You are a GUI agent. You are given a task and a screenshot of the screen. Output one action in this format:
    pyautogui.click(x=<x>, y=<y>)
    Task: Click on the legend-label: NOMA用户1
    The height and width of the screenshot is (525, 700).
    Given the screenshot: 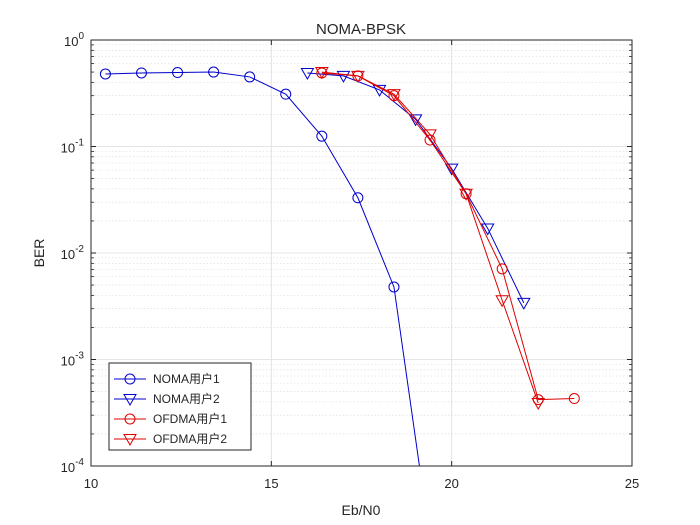 What is the action you would take?
    pyautogui.click(x=186, y=378)
    